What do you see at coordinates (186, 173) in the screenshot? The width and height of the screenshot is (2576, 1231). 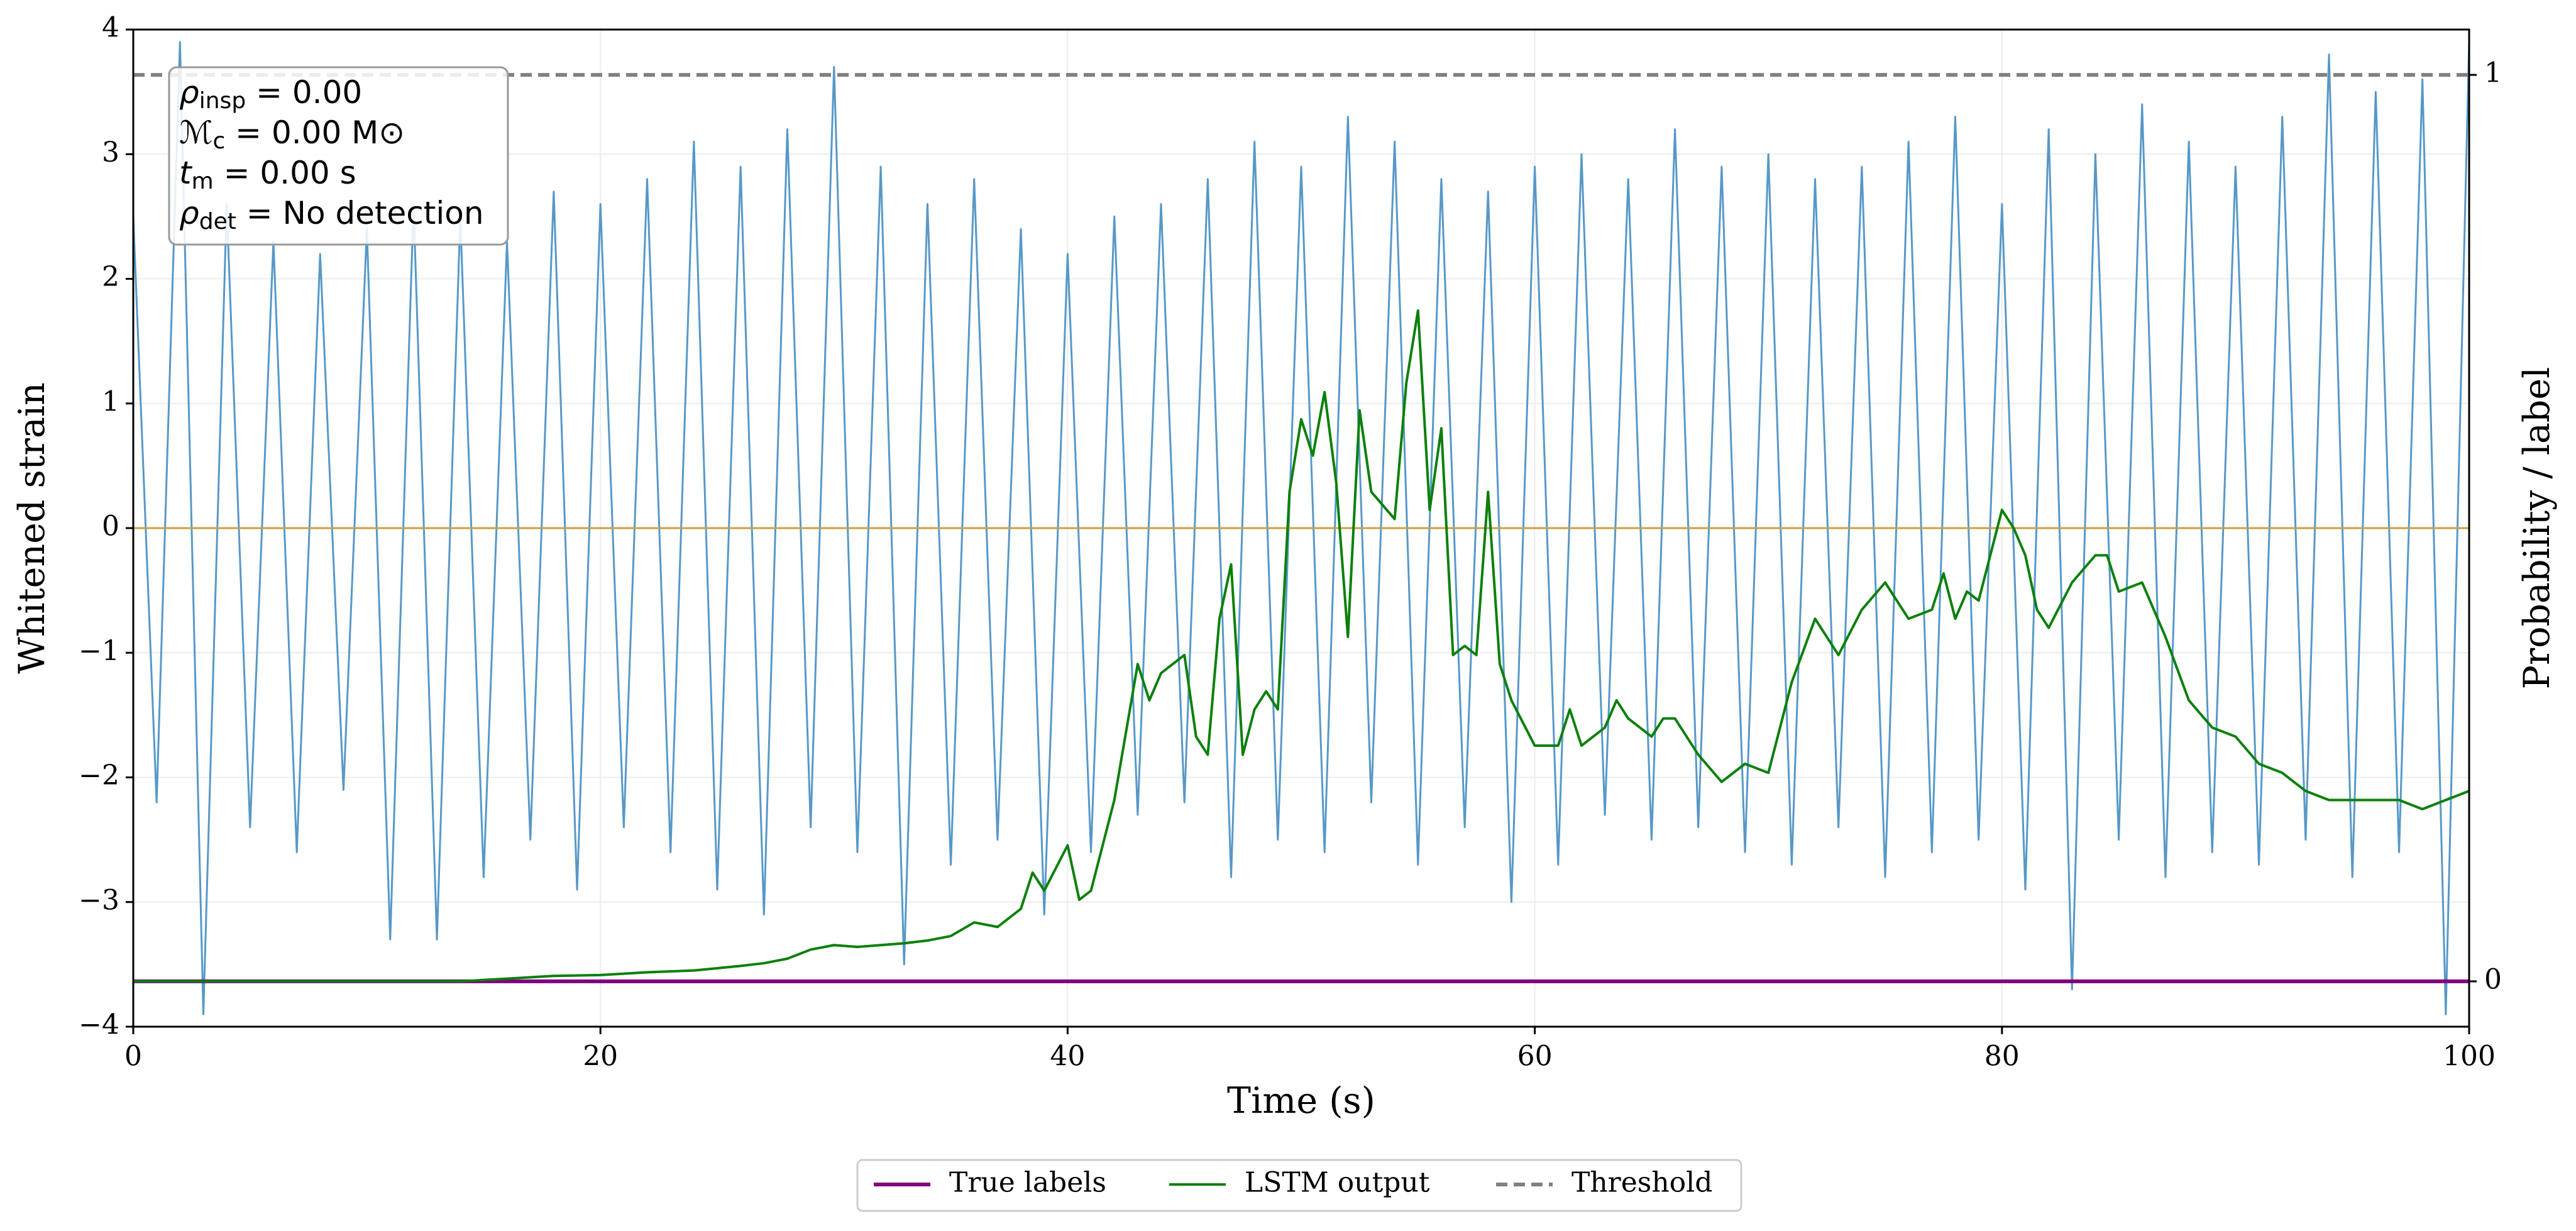 I see `annotation-symbol: t` at bounding box center [186, 173].